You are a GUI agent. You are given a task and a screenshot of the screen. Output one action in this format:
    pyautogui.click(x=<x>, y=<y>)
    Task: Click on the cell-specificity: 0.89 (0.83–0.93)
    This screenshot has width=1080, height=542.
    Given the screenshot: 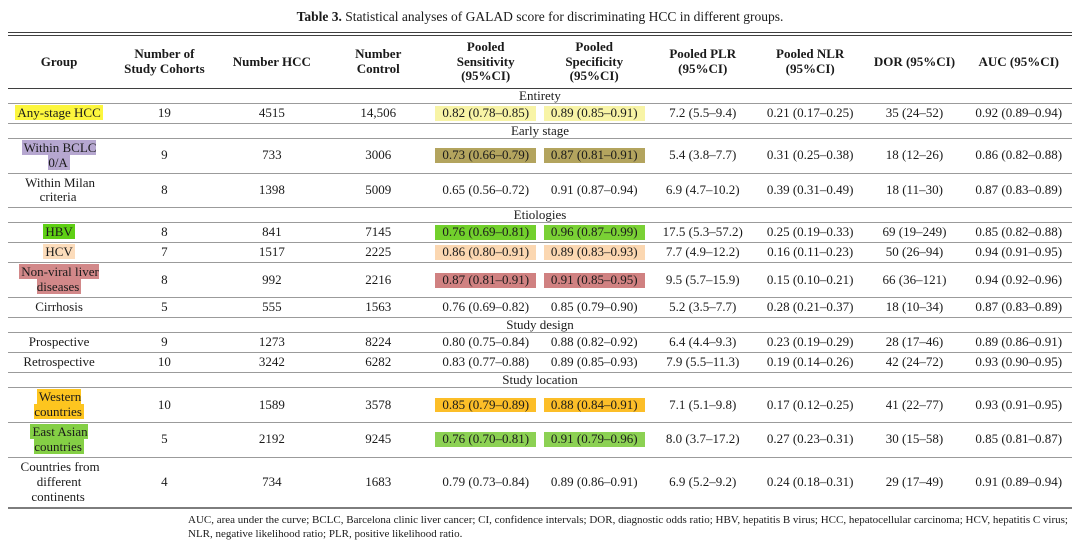 What is the action you would take?
    pyautogui.click(x=594, y=253)
    